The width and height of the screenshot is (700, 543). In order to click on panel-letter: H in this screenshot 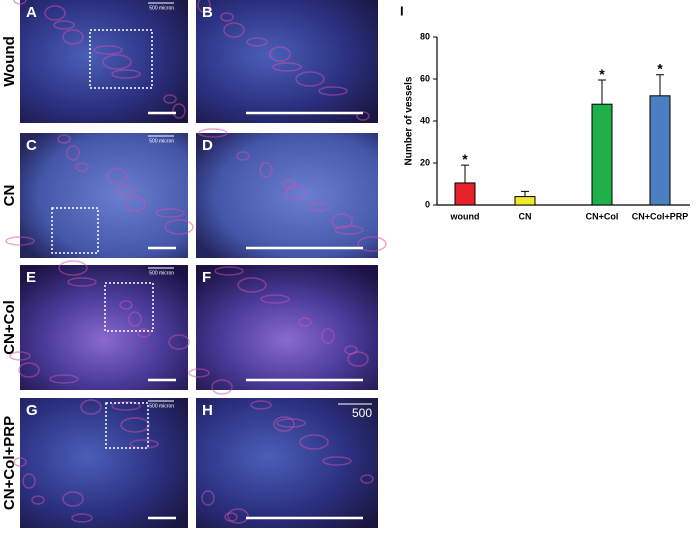, I will do `click(207, 410)`.